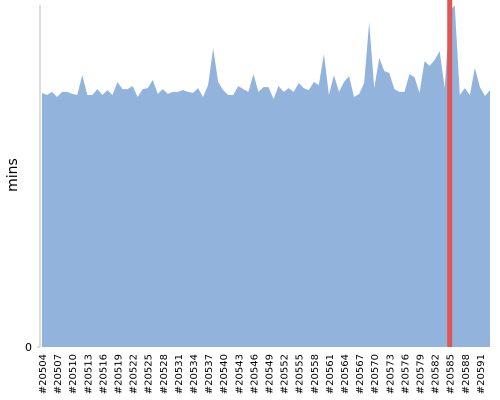 The width and height of the screenshot is (500, 400). Describe the element at coordinates (360, 374) in the screenshot. I see `x-tick-label: #20567` at that location.